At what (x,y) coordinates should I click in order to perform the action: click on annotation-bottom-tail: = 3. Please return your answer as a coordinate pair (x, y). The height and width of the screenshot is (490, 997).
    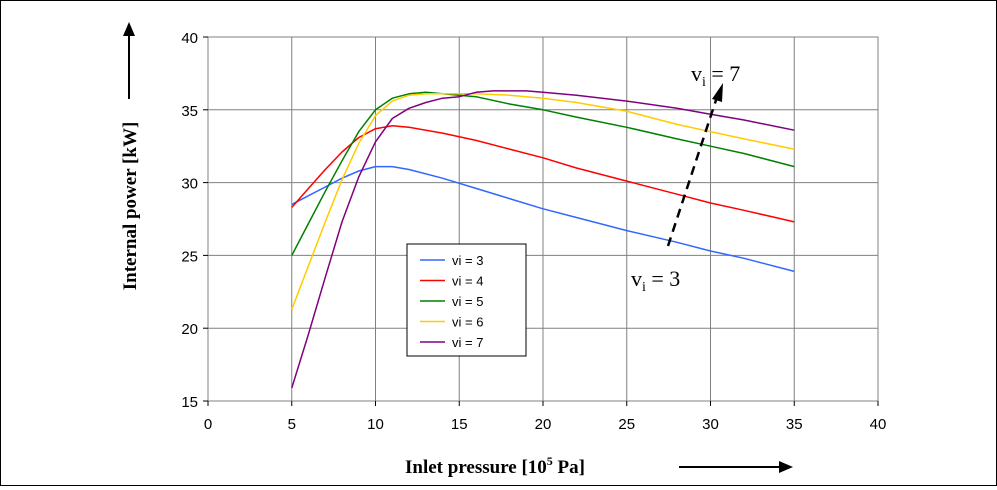
    Looking at the image, I should click on (663, 278).